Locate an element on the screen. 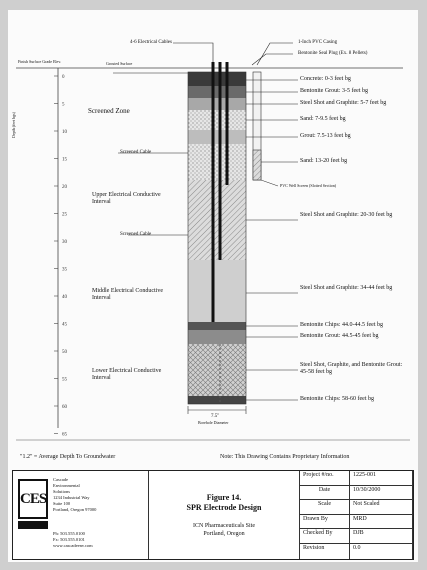 This screenshot has height=570, width=427. layer-grout is located at coordinates (217, 137).